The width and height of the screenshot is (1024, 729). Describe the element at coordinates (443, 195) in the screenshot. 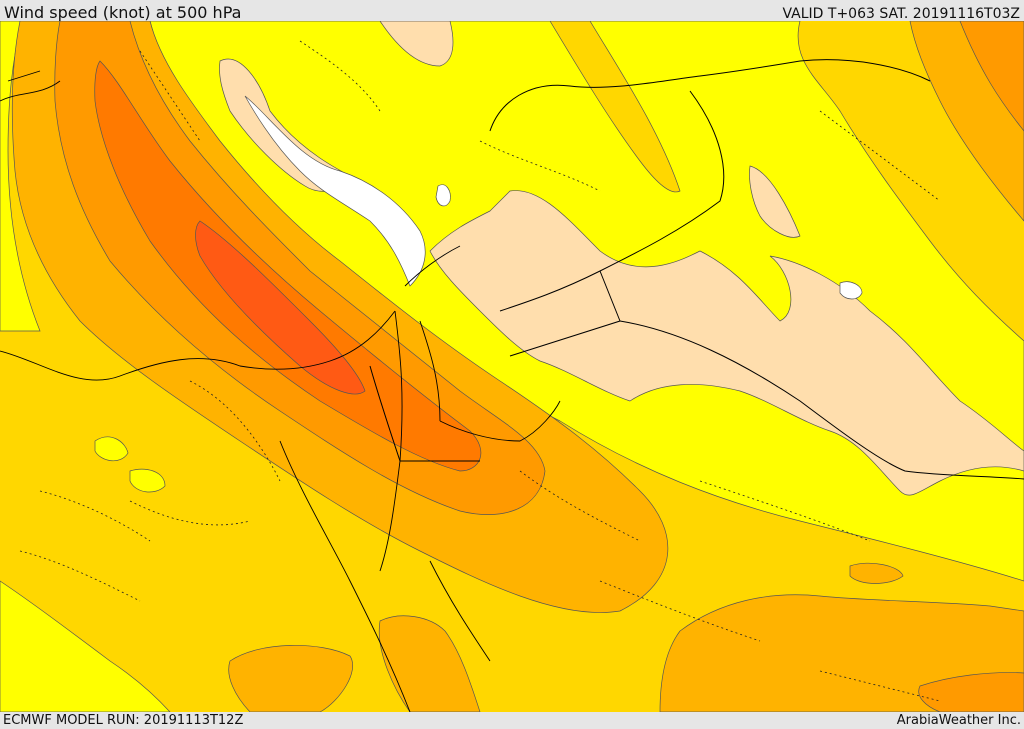

I see `white-region-cyprus` at that location.